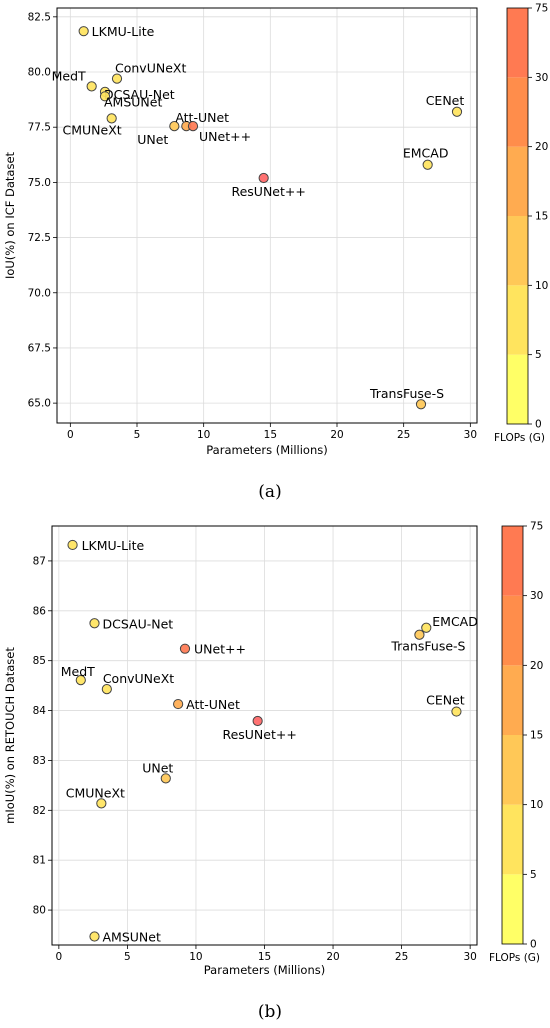 Image resolution: width=550 pixels, height=1028 pixels. What do you see at coordinates (538, 425) in the screenshot?
I see `colorbar-tick-label: 0` at bounding box center [538, 425].